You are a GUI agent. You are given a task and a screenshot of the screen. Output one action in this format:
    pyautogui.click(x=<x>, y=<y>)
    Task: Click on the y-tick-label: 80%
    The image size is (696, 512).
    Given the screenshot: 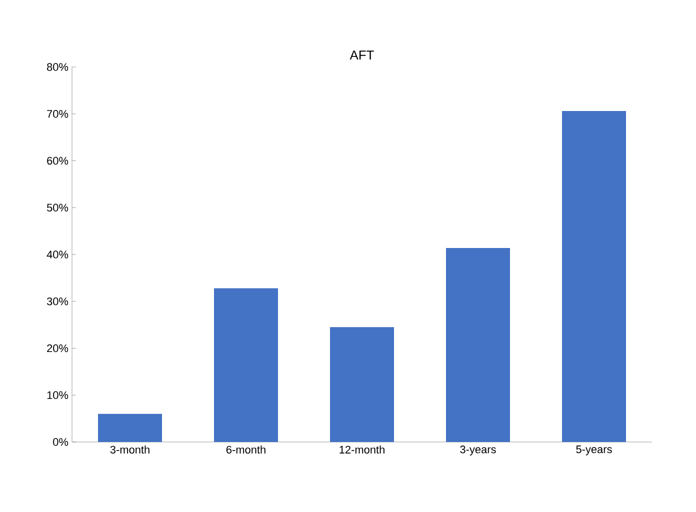 What is the action you would take?
    pyautogui.click(x=57, y=67)
    